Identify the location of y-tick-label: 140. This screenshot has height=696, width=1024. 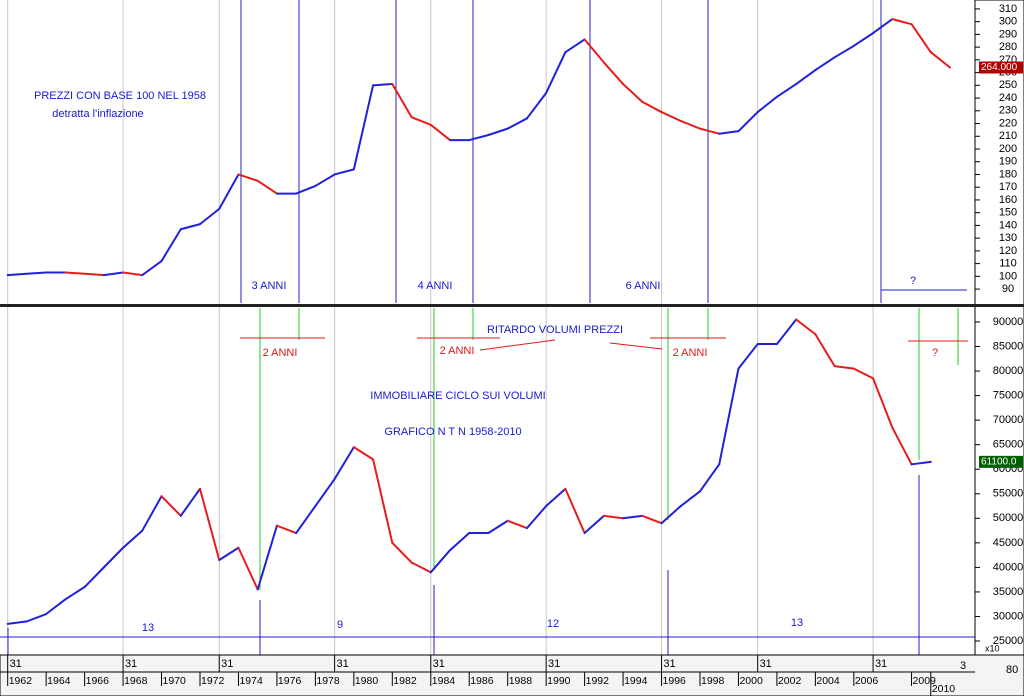
(1008, 225).